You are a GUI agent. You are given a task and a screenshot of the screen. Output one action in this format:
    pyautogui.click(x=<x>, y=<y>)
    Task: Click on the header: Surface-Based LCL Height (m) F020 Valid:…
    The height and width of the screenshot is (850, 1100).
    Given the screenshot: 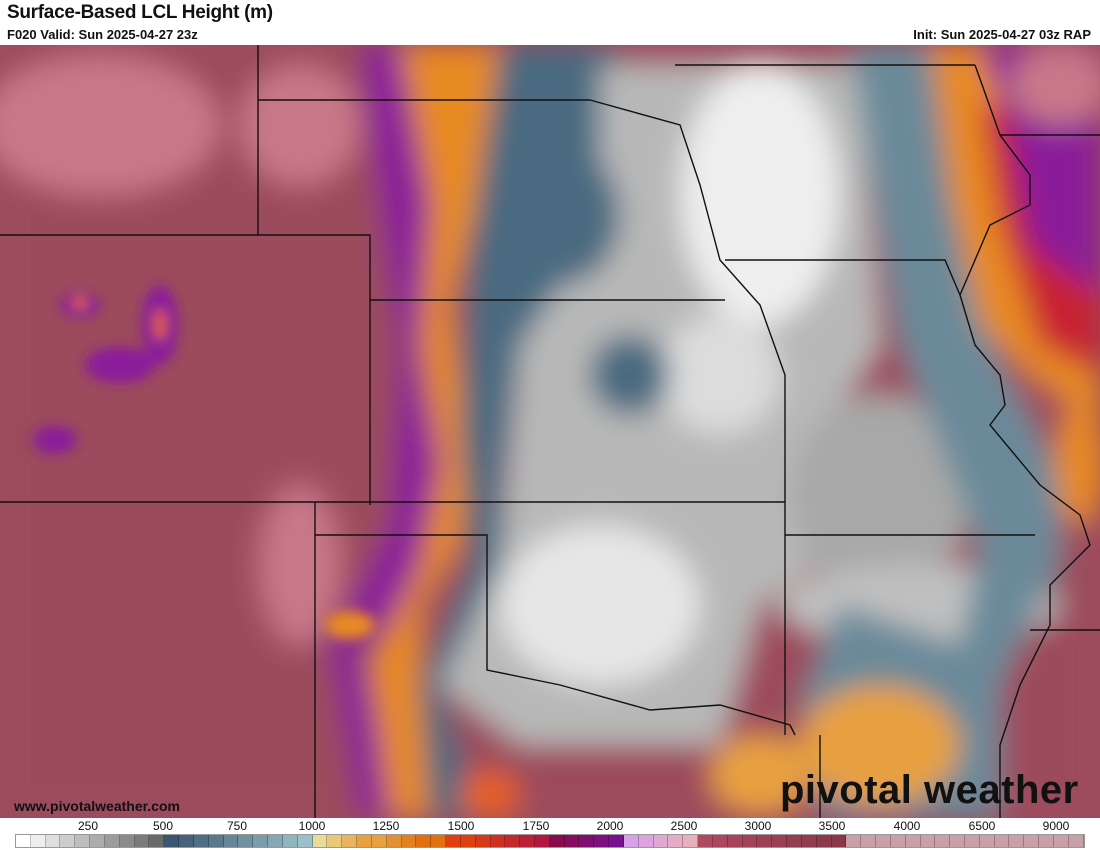 What is the action you would take?
    pyautogui.click(x=550, y=22)
    